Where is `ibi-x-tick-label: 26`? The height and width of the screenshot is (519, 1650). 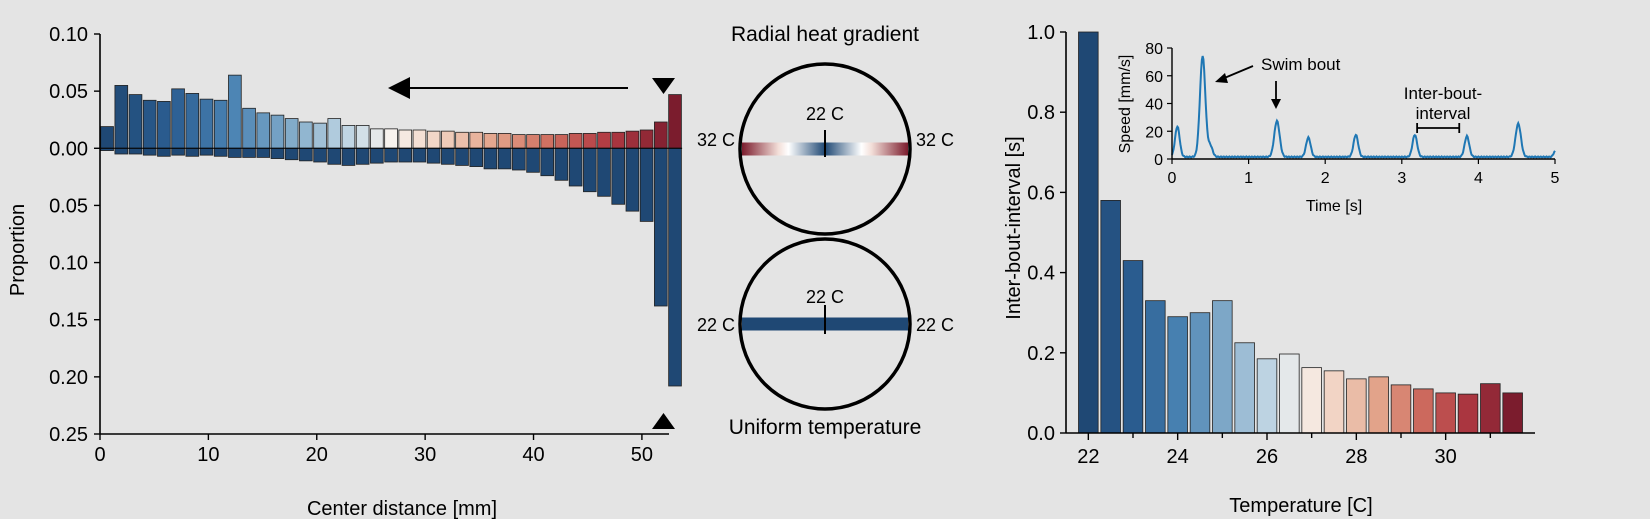 ibi-x-tick-label: 26 is located at coordinates (1267, 457).